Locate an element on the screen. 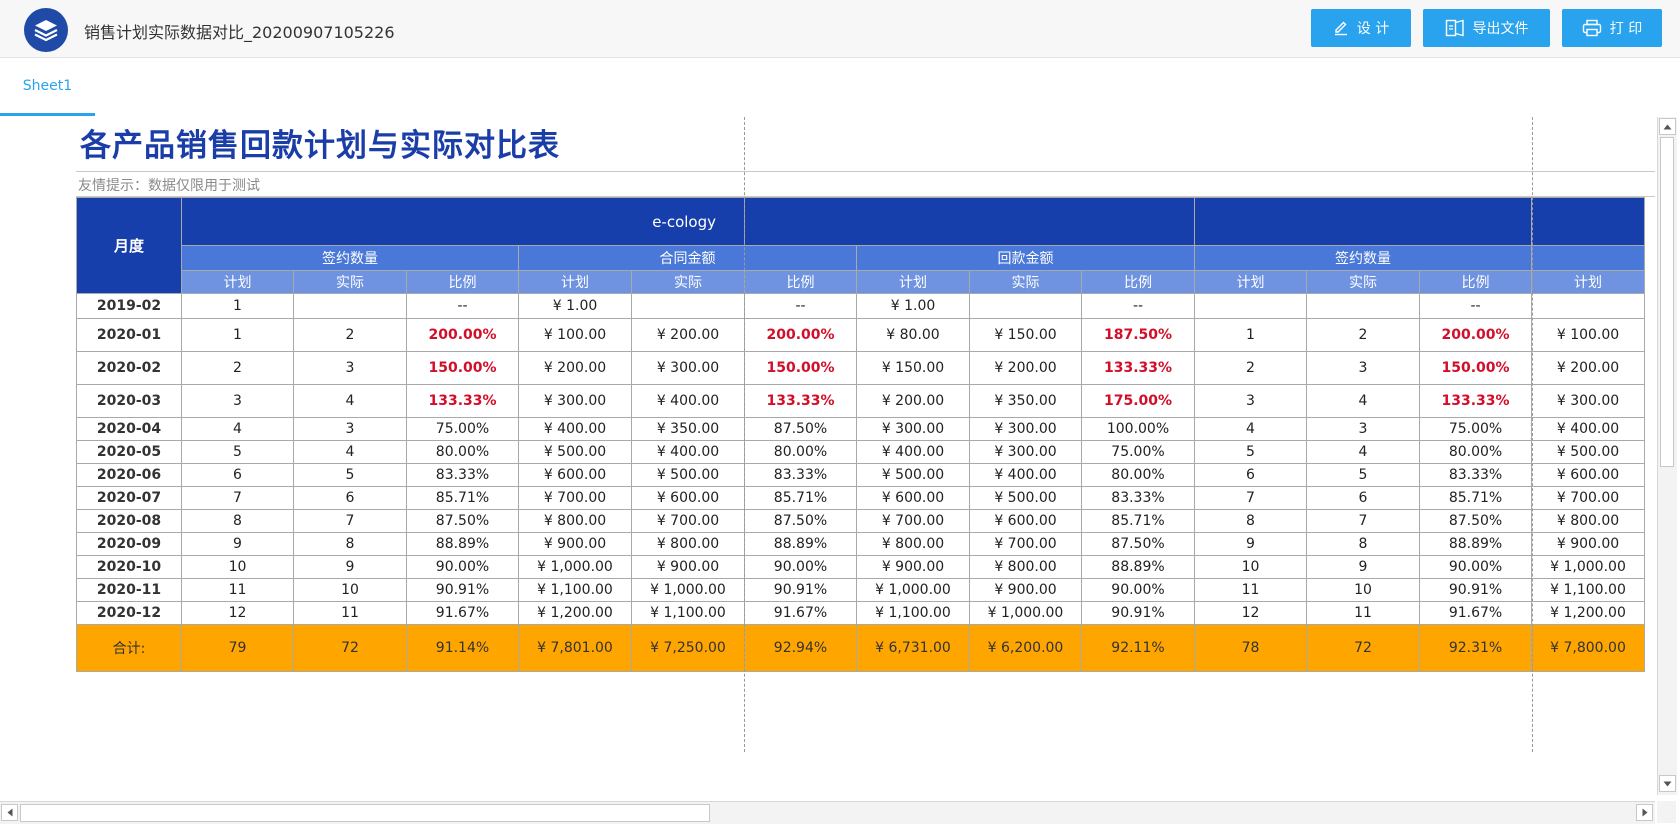 This screenshot has height=840, width=1680. scrollbar-corner is located at coordinates (1666, 812).